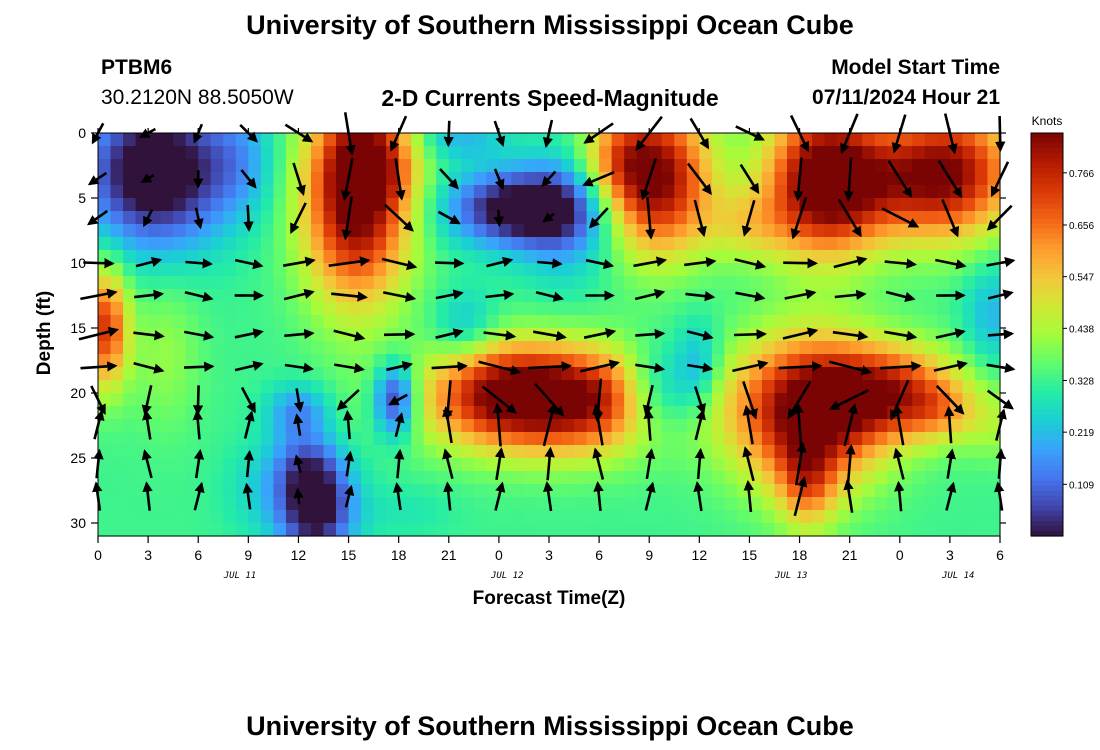 This screenshot has height=750, width=1100. I want to click on x-tick-label: 6, so click(198, 555).